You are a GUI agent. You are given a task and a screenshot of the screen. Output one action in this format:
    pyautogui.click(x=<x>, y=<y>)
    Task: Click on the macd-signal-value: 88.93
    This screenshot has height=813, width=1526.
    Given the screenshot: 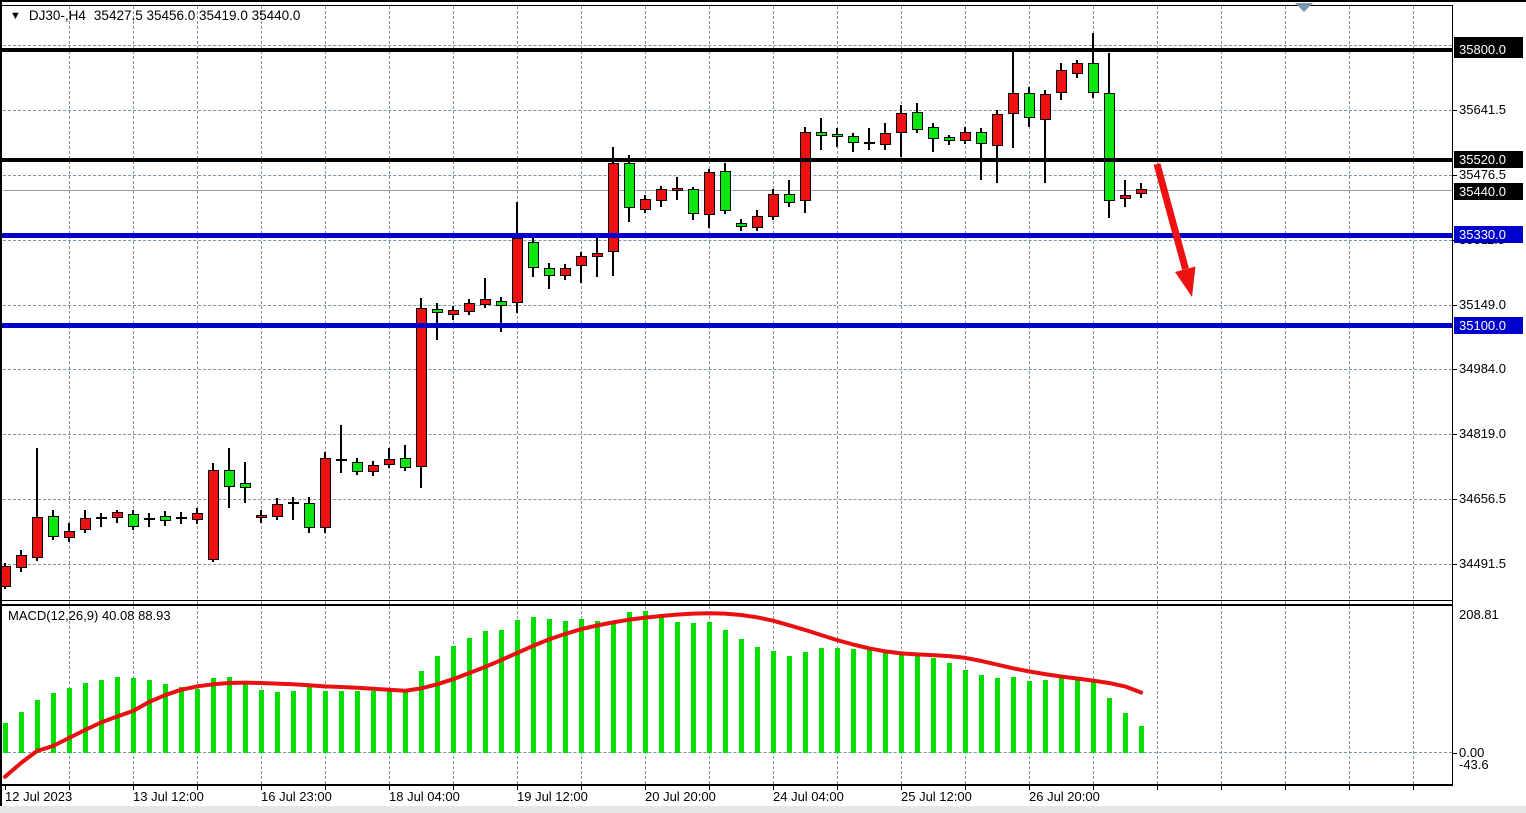 What is the action you would take?
    pyautogui.click(x=154, y=615)
    